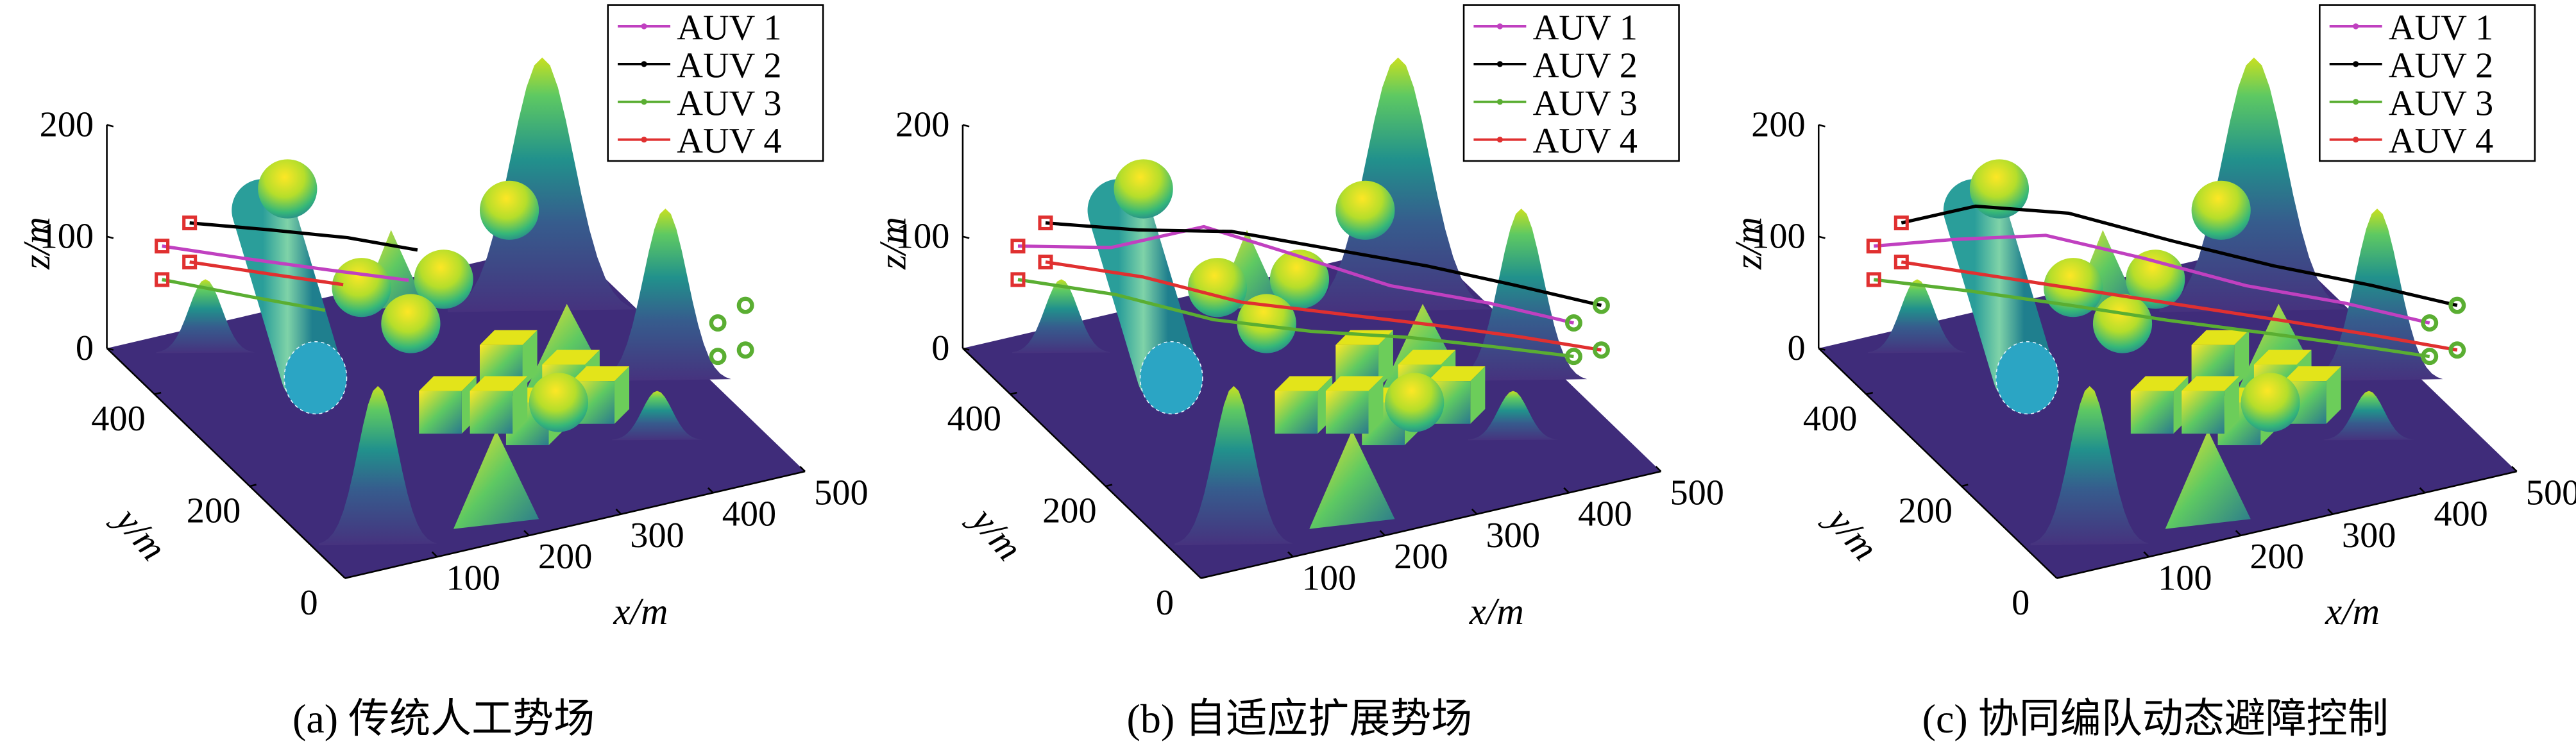  Describe the element at coordinates (2155, 718) in the screenshot. I see `caption: (c) 协同编队动态避障控制` at that location.